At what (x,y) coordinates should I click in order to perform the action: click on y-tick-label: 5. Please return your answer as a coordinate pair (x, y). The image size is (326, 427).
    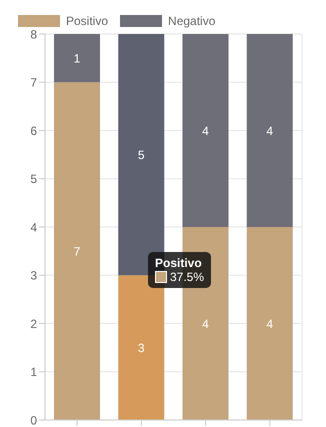
    Looking at the image, I should click on (34, 179).